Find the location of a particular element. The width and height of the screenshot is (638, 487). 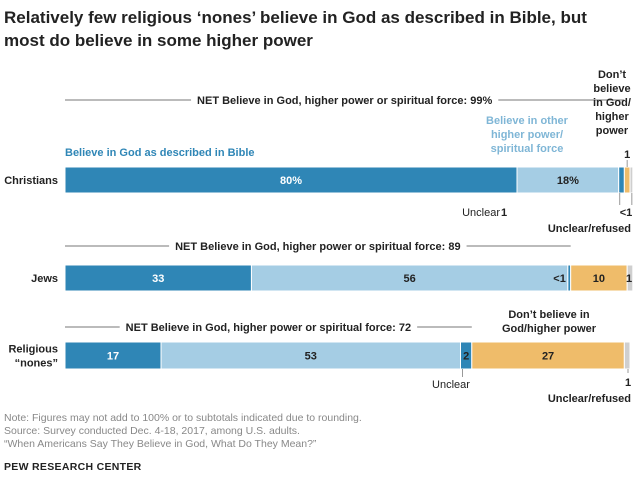

value-label-refused: <1 is located at coordinates (626, 213).